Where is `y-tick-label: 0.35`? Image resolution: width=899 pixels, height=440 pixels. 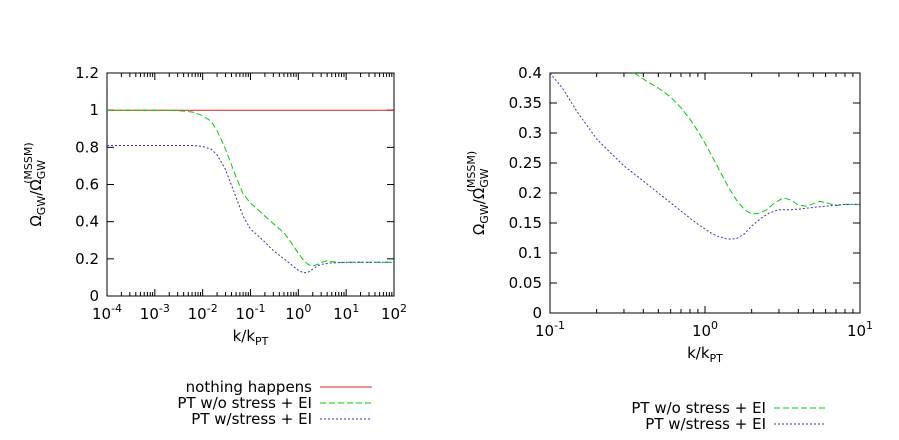 y-tick-label: 0.35 is located at coordinates (525, 103).